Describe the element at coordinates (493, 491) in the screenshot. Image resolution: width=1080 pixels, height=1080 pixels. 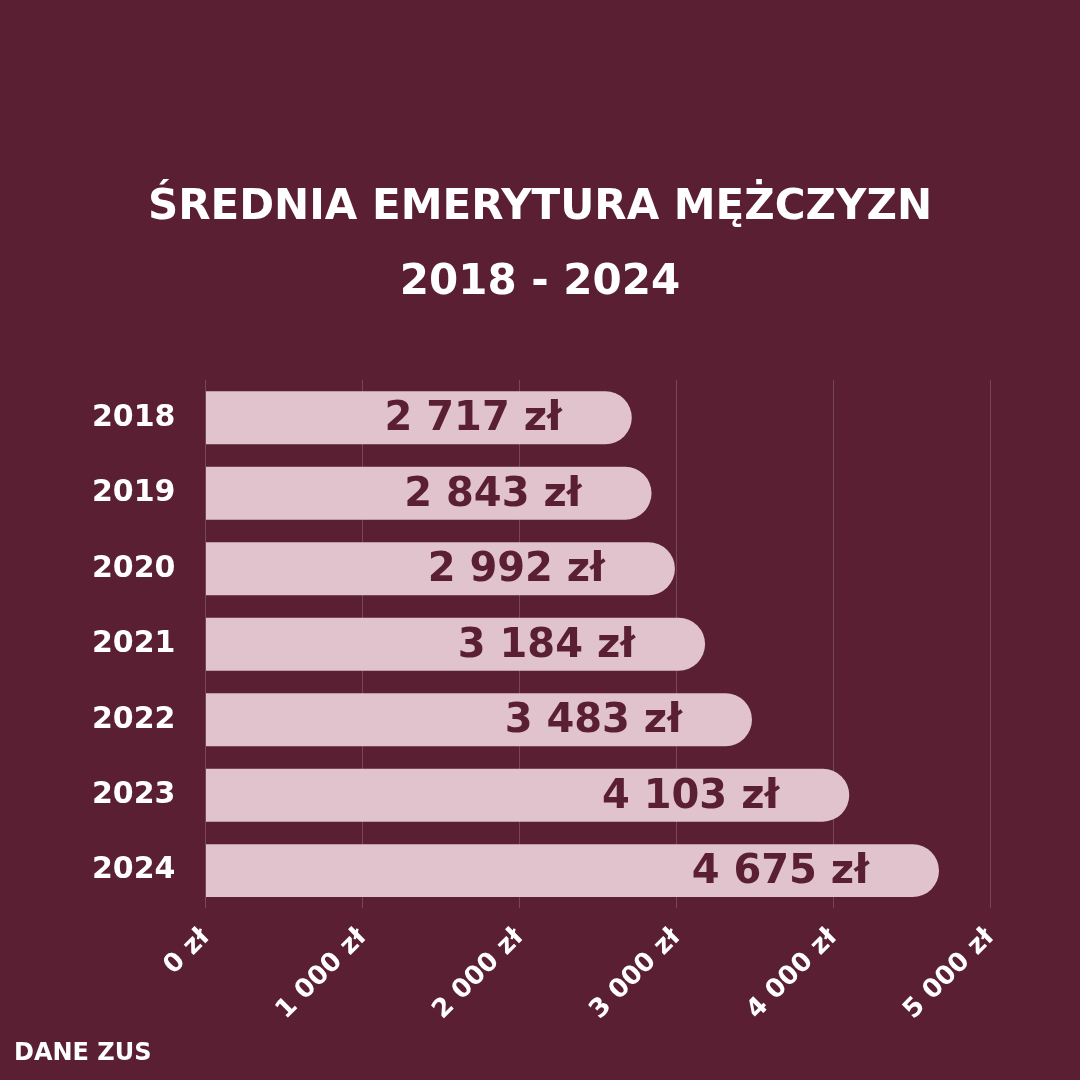
I see `data-label: 2 843 zł` at that location.